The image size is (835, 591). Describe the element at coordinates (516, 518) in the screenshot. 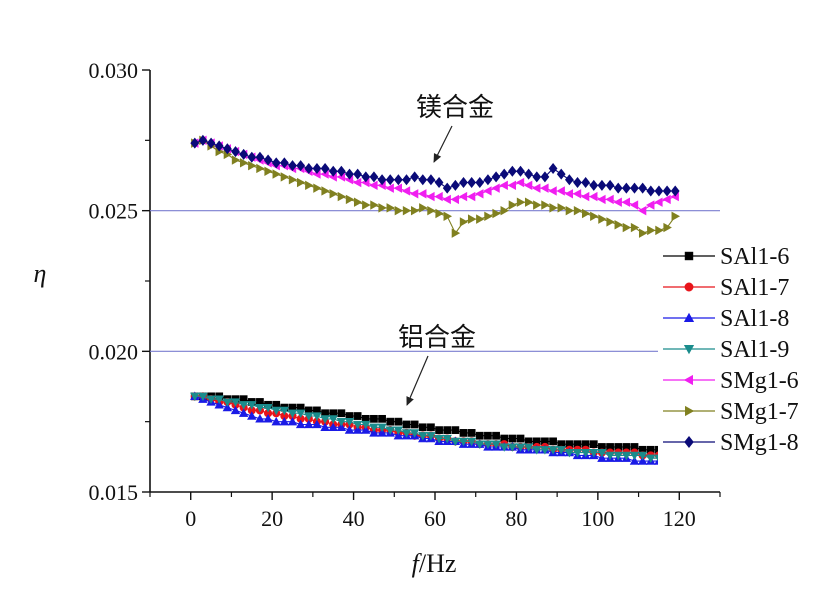

I see `x-tick-label: 80` at that location.